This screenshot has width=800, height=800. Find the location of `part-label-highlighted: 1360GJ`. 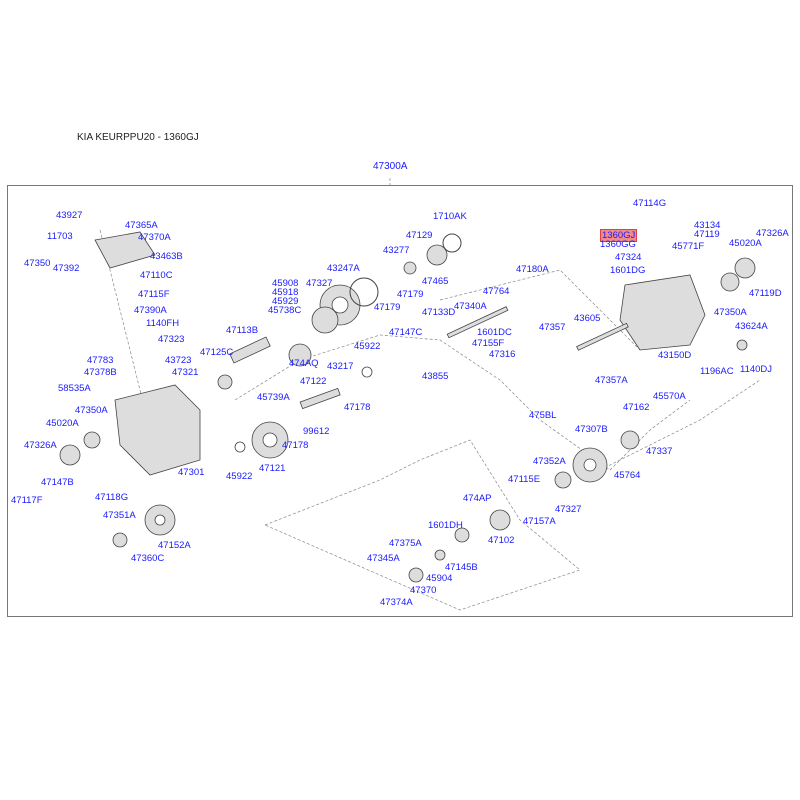

part-label-highlighted: 1360GJ is located at coordinates (619, 235).